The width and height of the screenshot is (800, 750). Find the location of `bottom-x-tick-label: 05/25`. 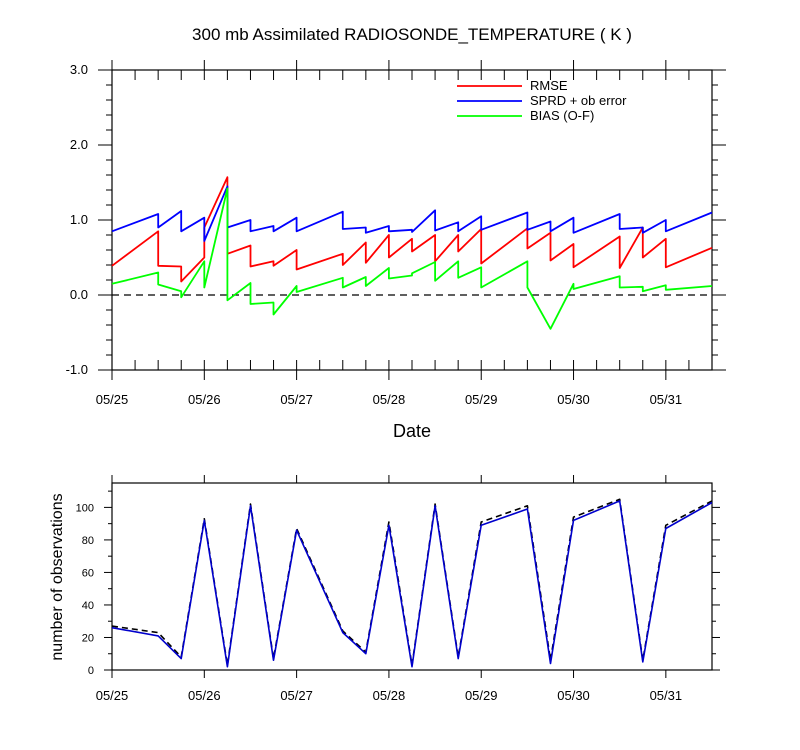

bottom-x-tick-label: 05/25 is located at coordinates (112, 695).